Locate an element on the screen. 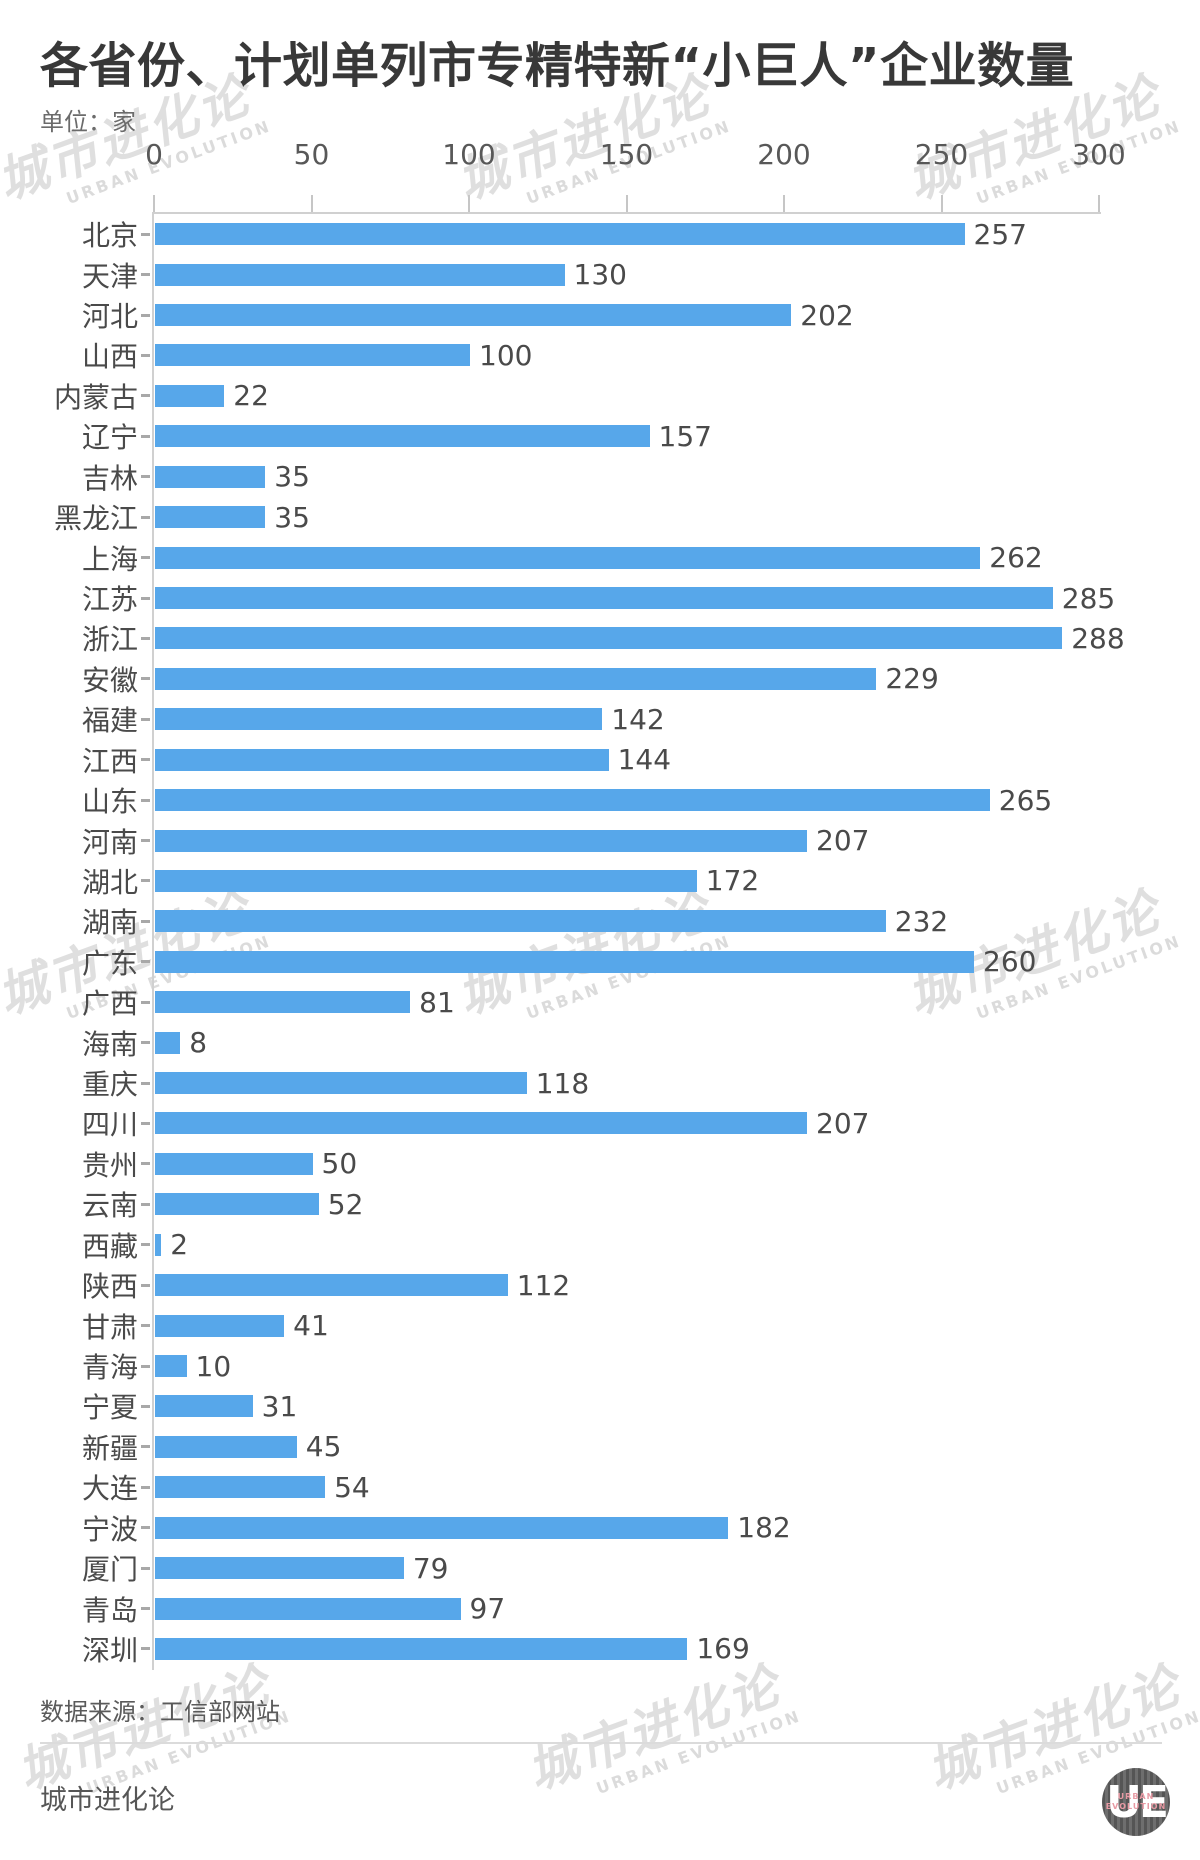  y-axis-line is located at coordinates (153, 941).